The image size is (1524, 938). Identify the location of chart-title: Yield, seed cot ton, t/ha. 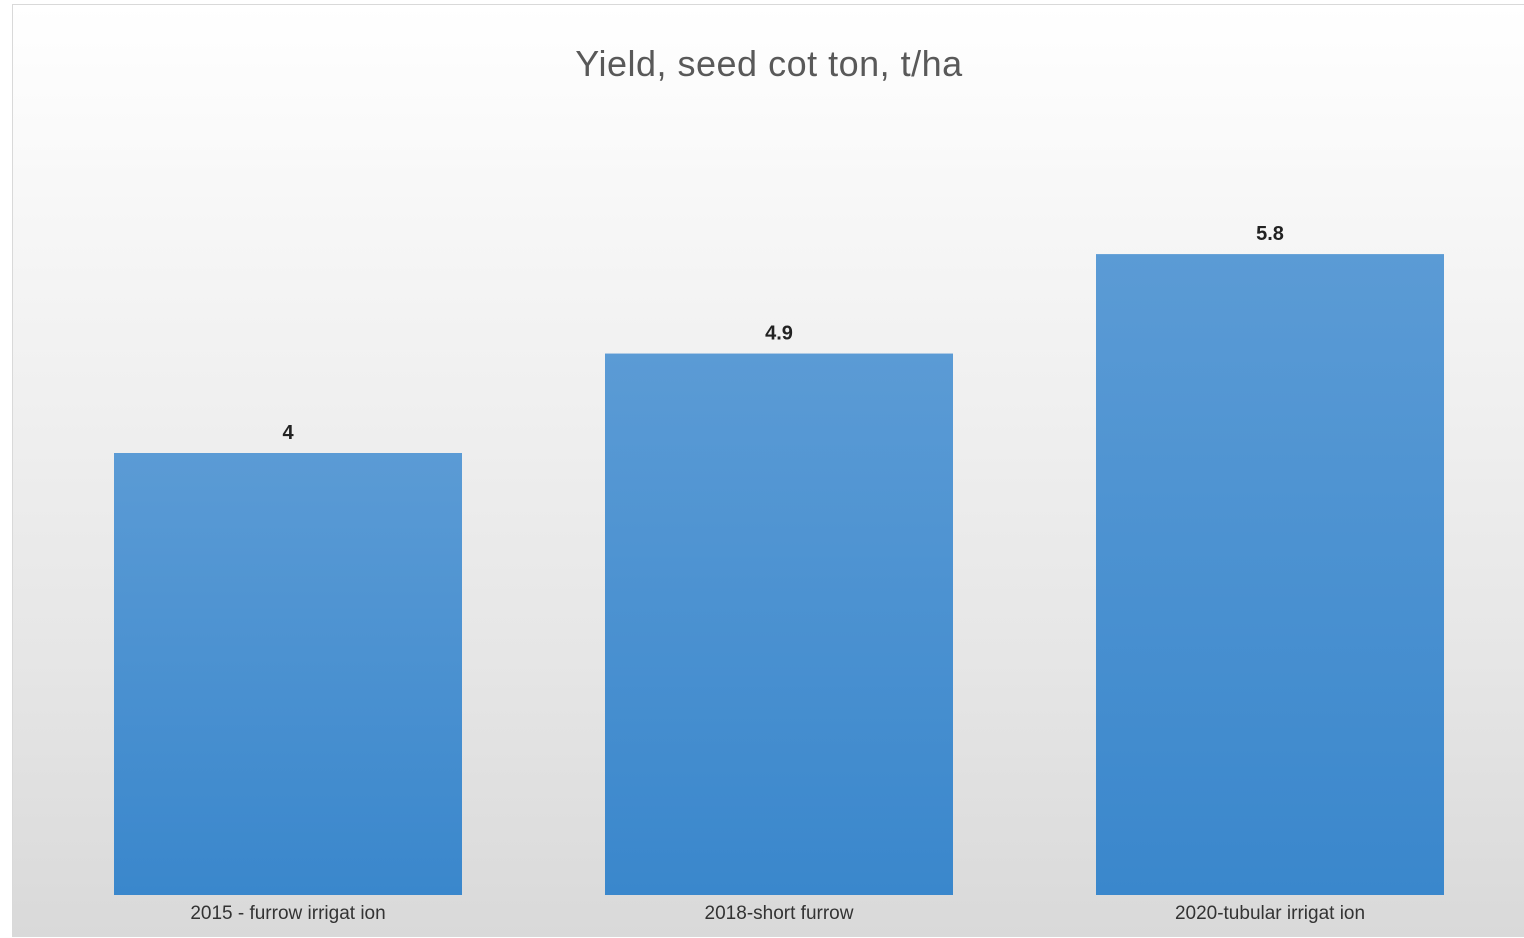
(769, 63).